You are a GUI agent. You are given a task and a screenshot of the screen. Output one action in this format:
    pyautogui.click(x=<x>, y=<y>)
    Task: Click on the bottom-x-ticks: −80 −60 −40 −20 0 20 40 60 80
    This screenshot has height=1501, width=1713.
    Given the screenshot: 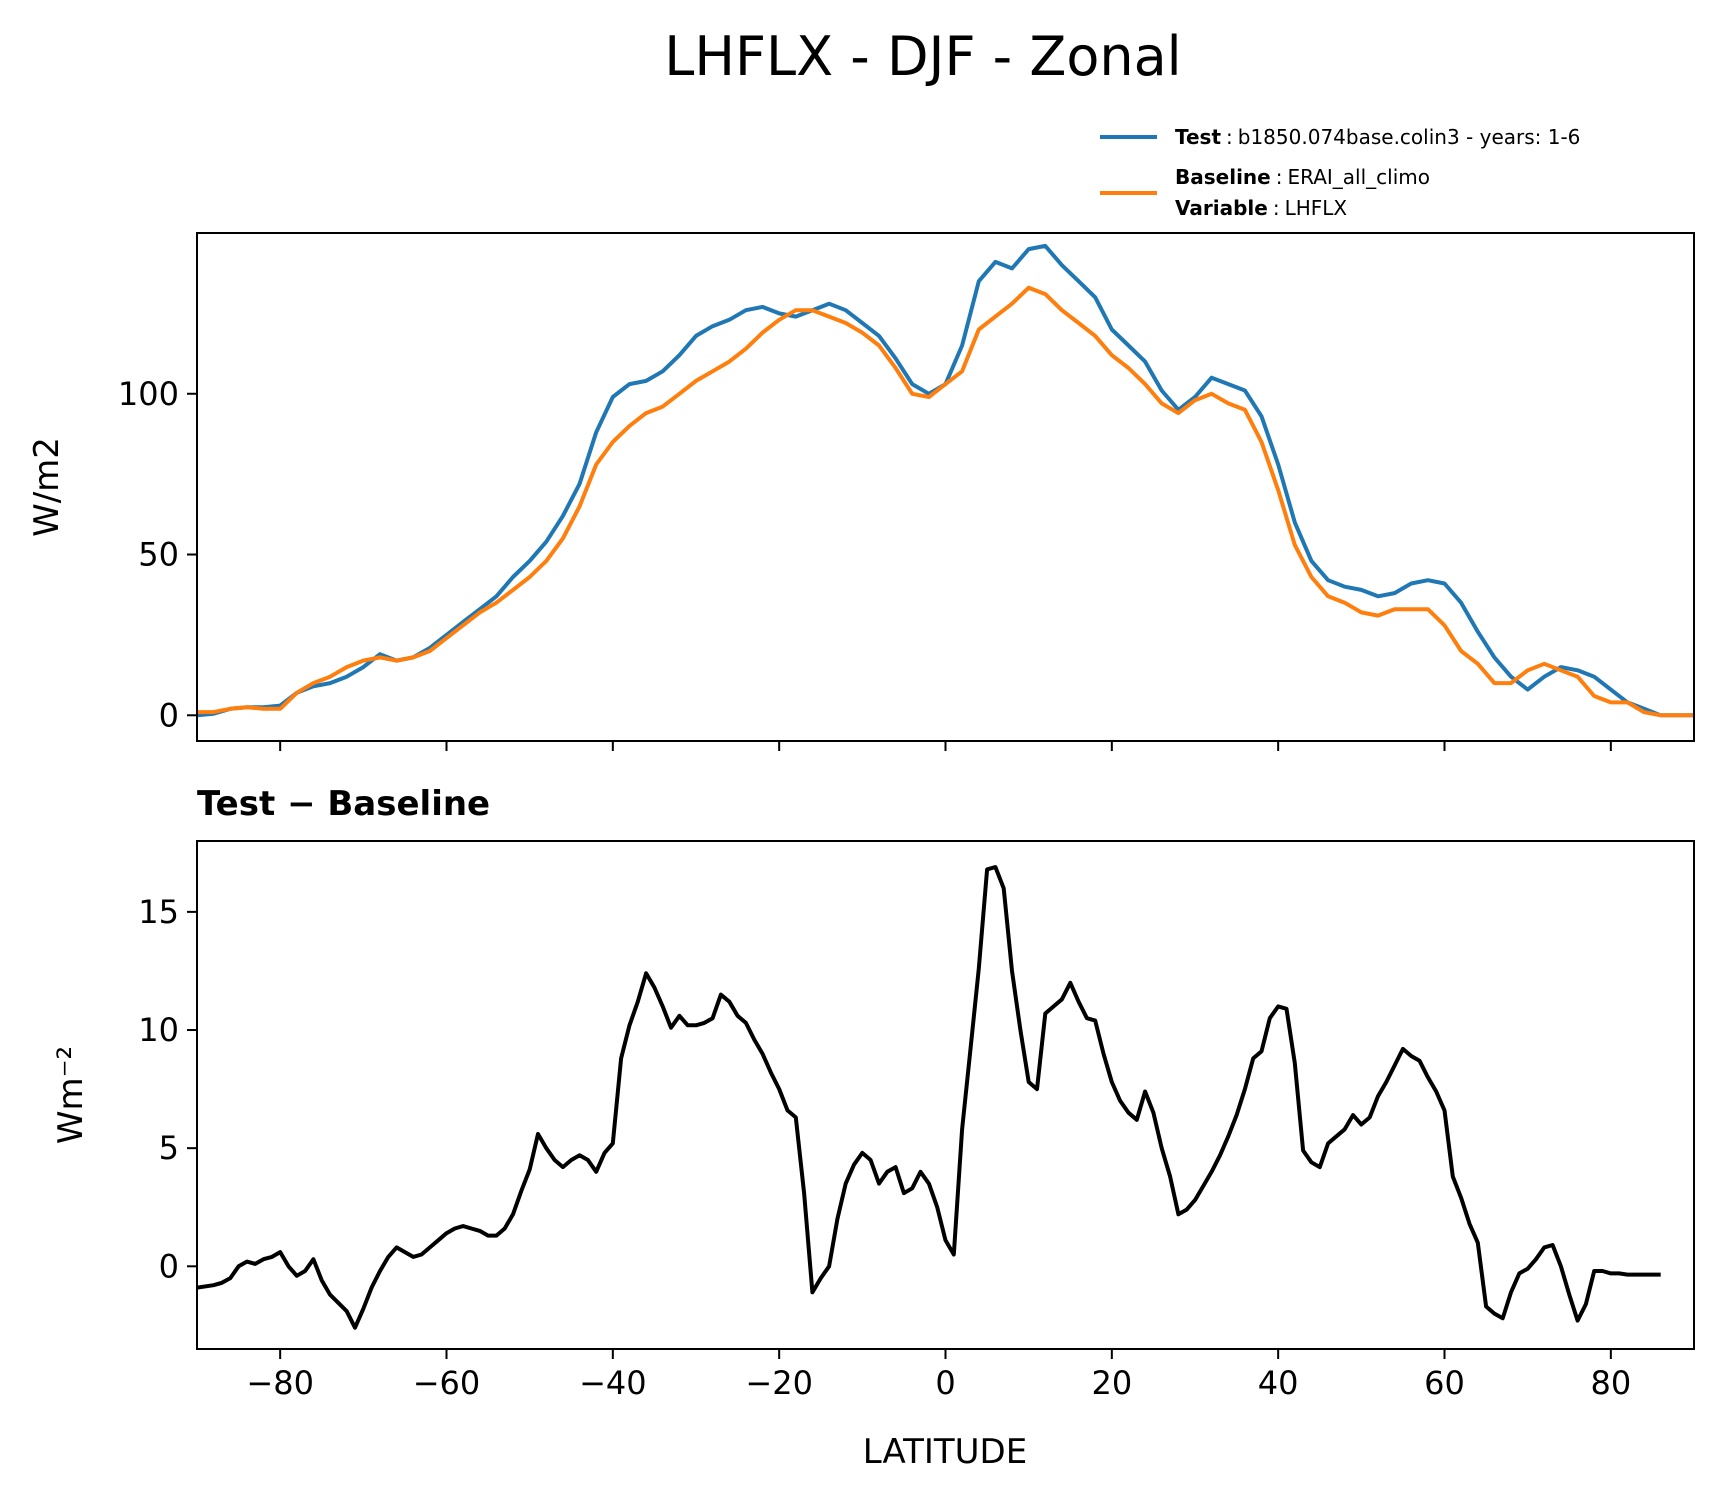 What is the action you would take?
    pyautogui.click(x=938, y=1375)
    